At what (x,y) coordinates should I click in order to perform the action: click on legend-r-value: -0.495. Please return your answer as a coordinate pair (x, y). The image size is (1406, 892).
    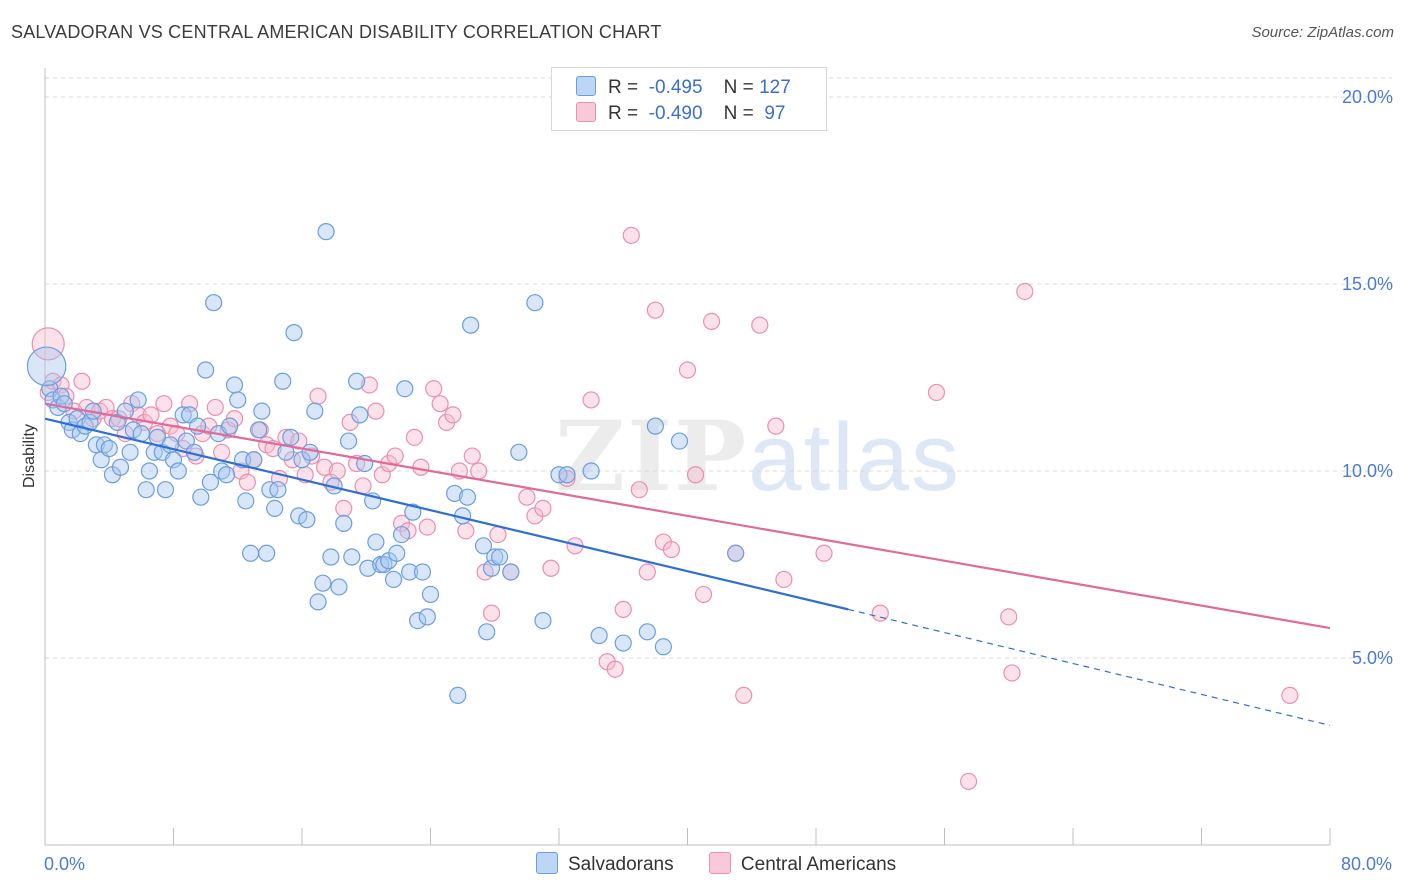
    Looking at the image, I should click on (675, 87).